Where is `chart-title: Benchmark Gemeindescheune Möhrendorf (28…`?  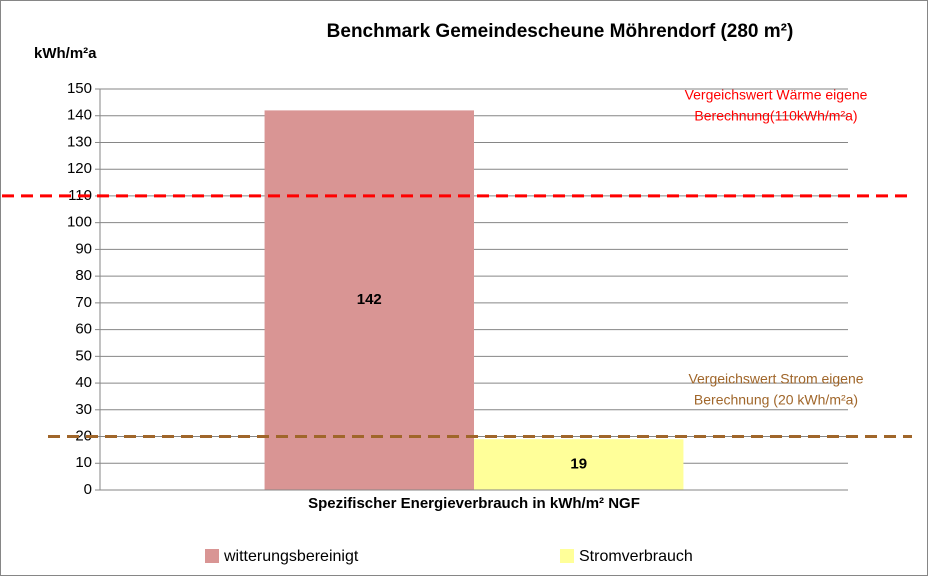 chart-title: Benchmark Gemeindescheune Möhrendorf (28… is located at coordinates (560, 31).